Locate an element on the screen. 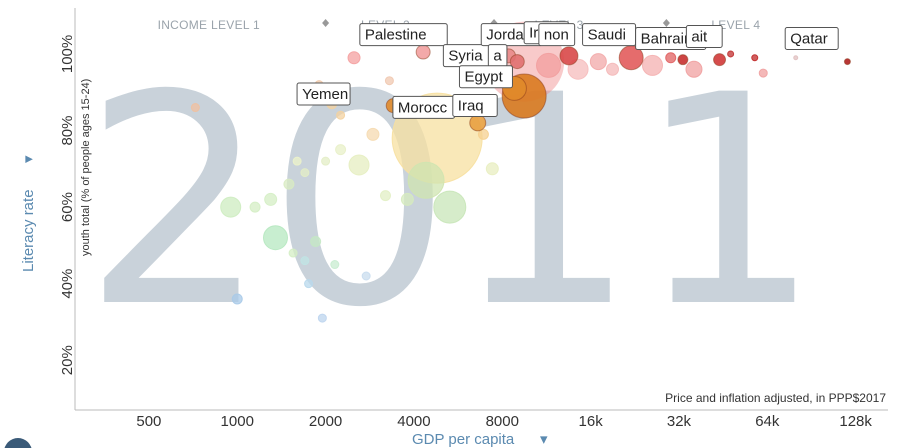  country-label: Iraq is located at coordinates (475, 105).